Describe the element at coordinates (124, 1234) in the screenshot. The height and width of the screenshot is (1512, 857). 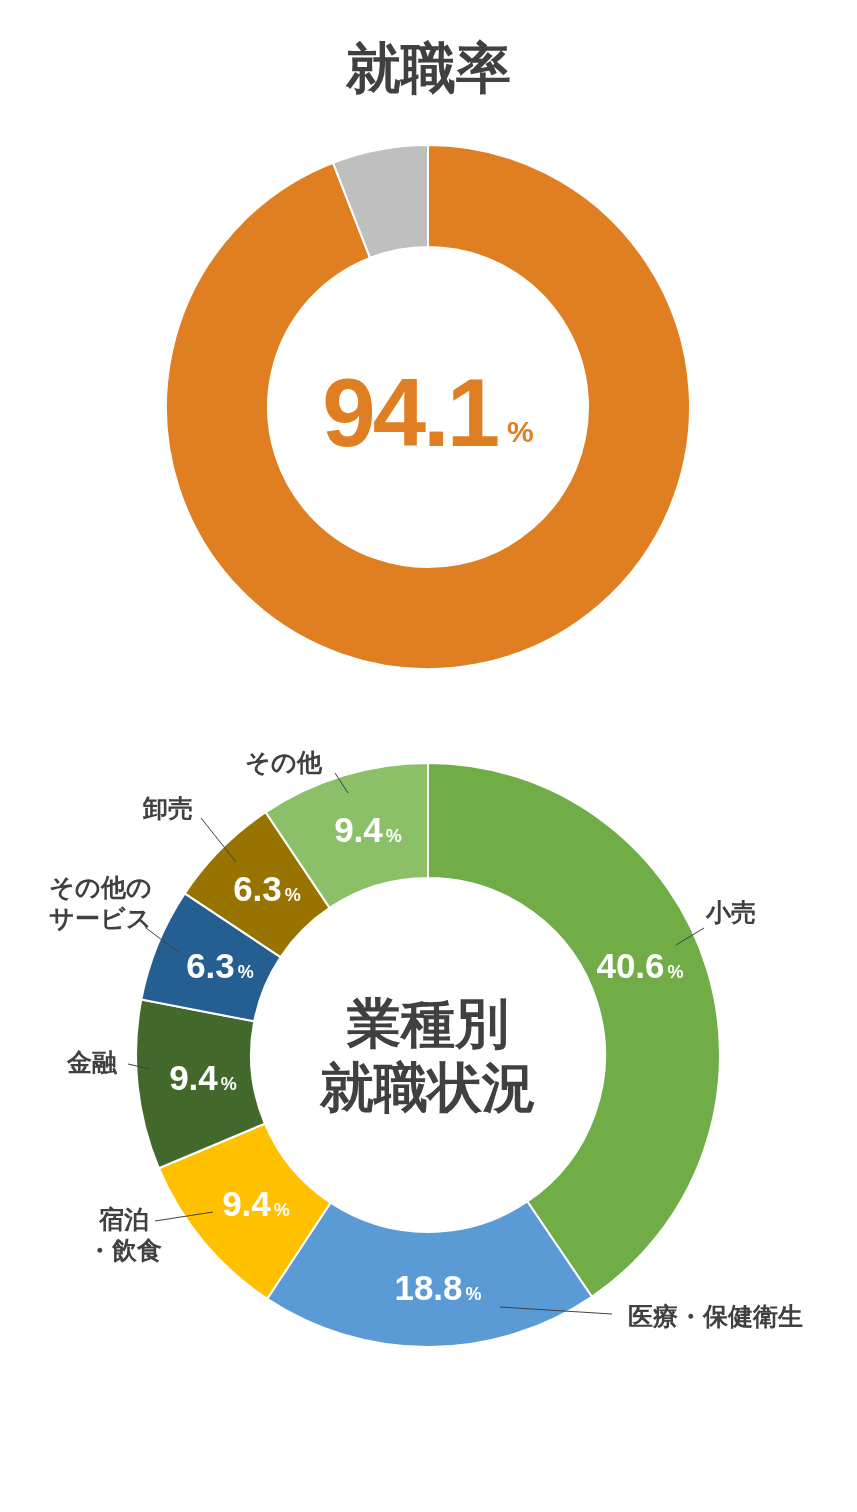
I see `slice-label: 宿泊・飲食` at that location.